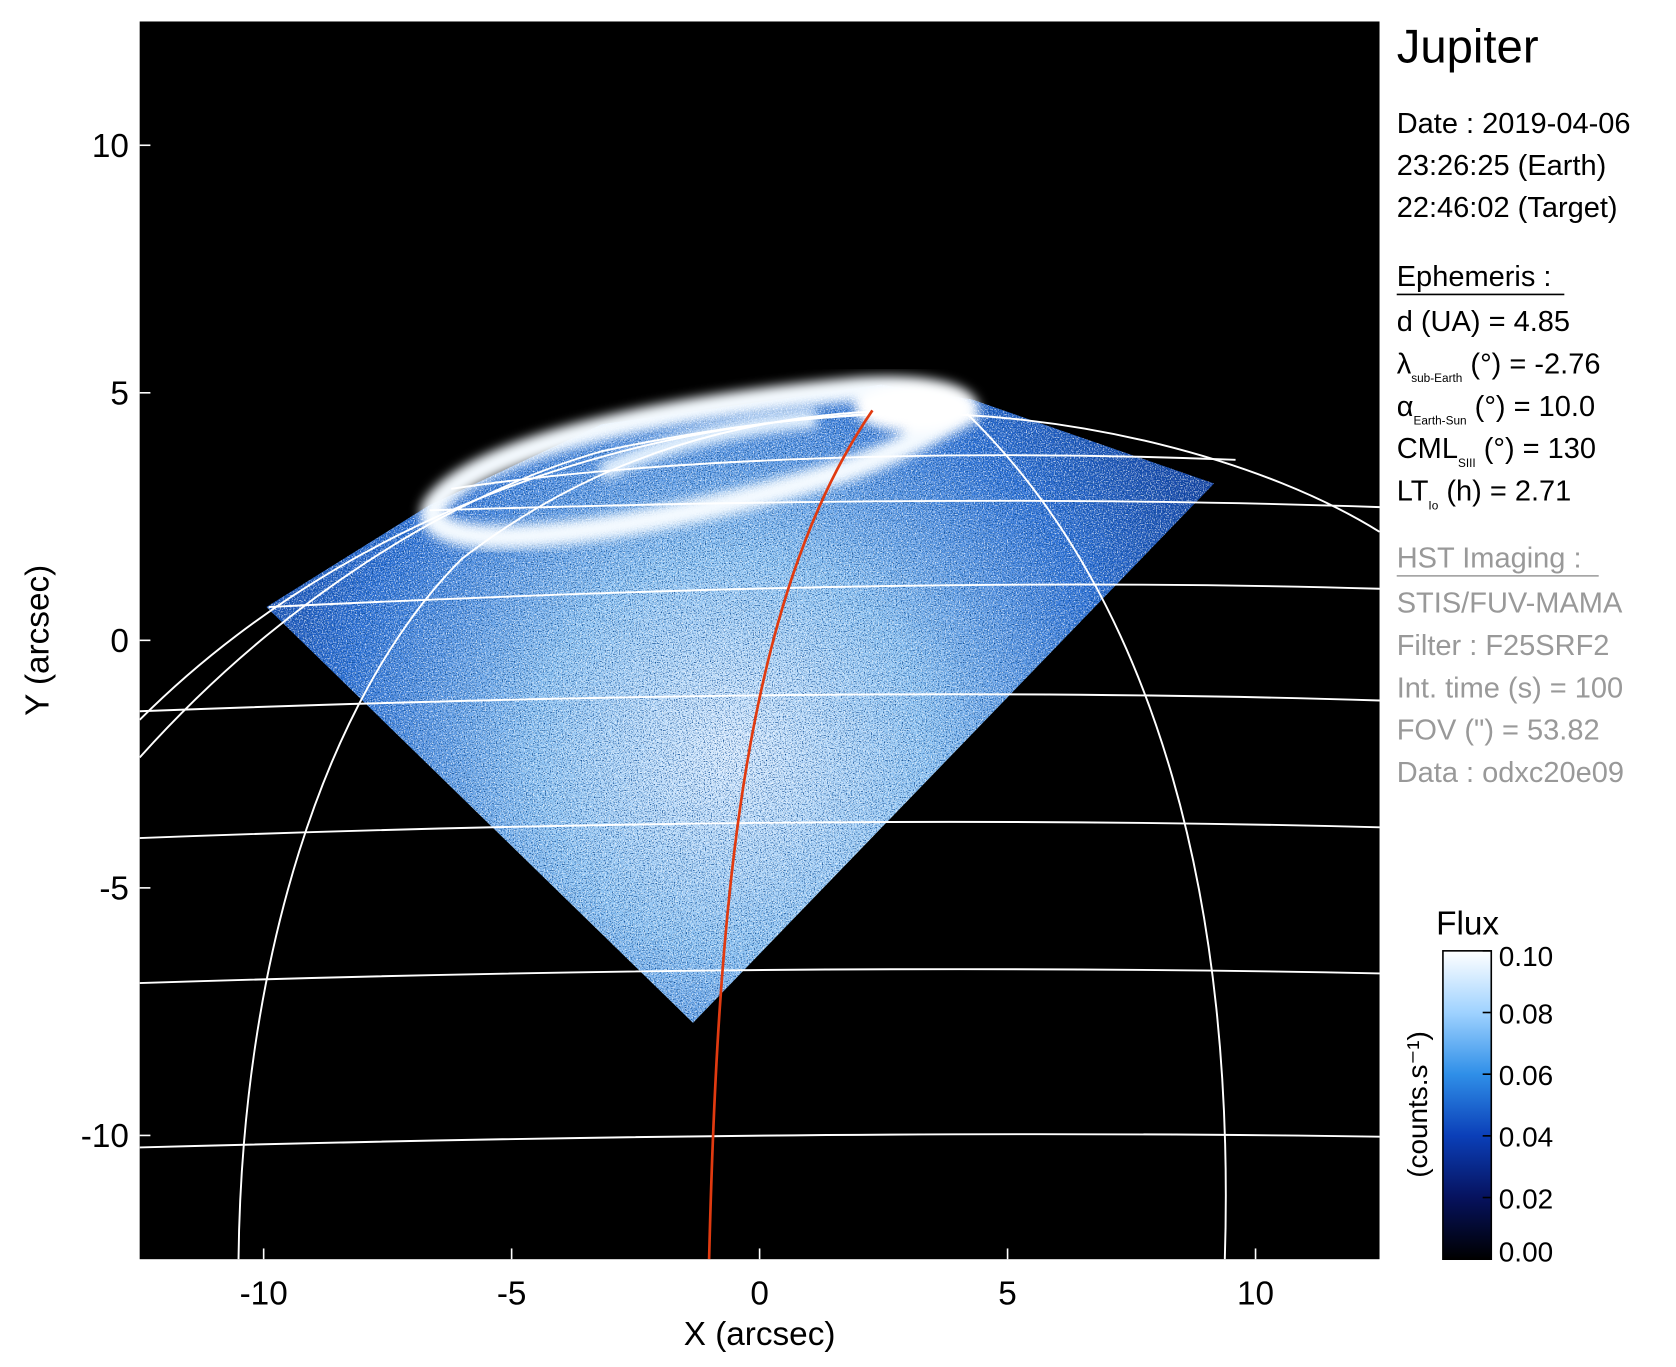 This screenshot has width=1676, height=1367. What do you see at coordinates (759, 1293) in the screenshot?
I see `x-tick-label: 0` at bounding box center [759, 1293].